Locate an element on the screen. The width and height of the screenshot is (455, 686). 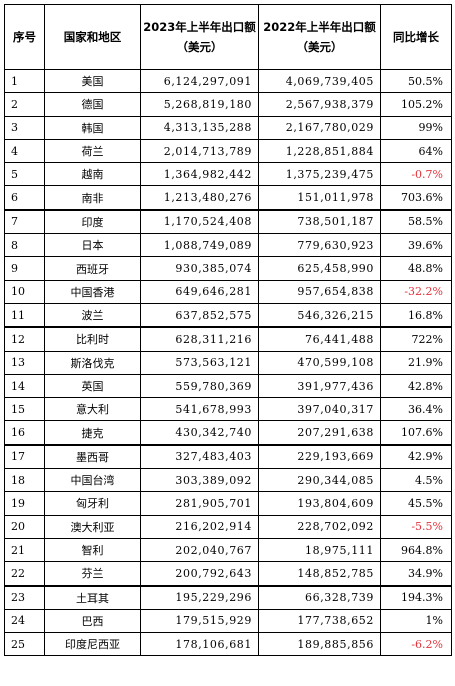
row-index: 11 is located at coordinates (24, 315).